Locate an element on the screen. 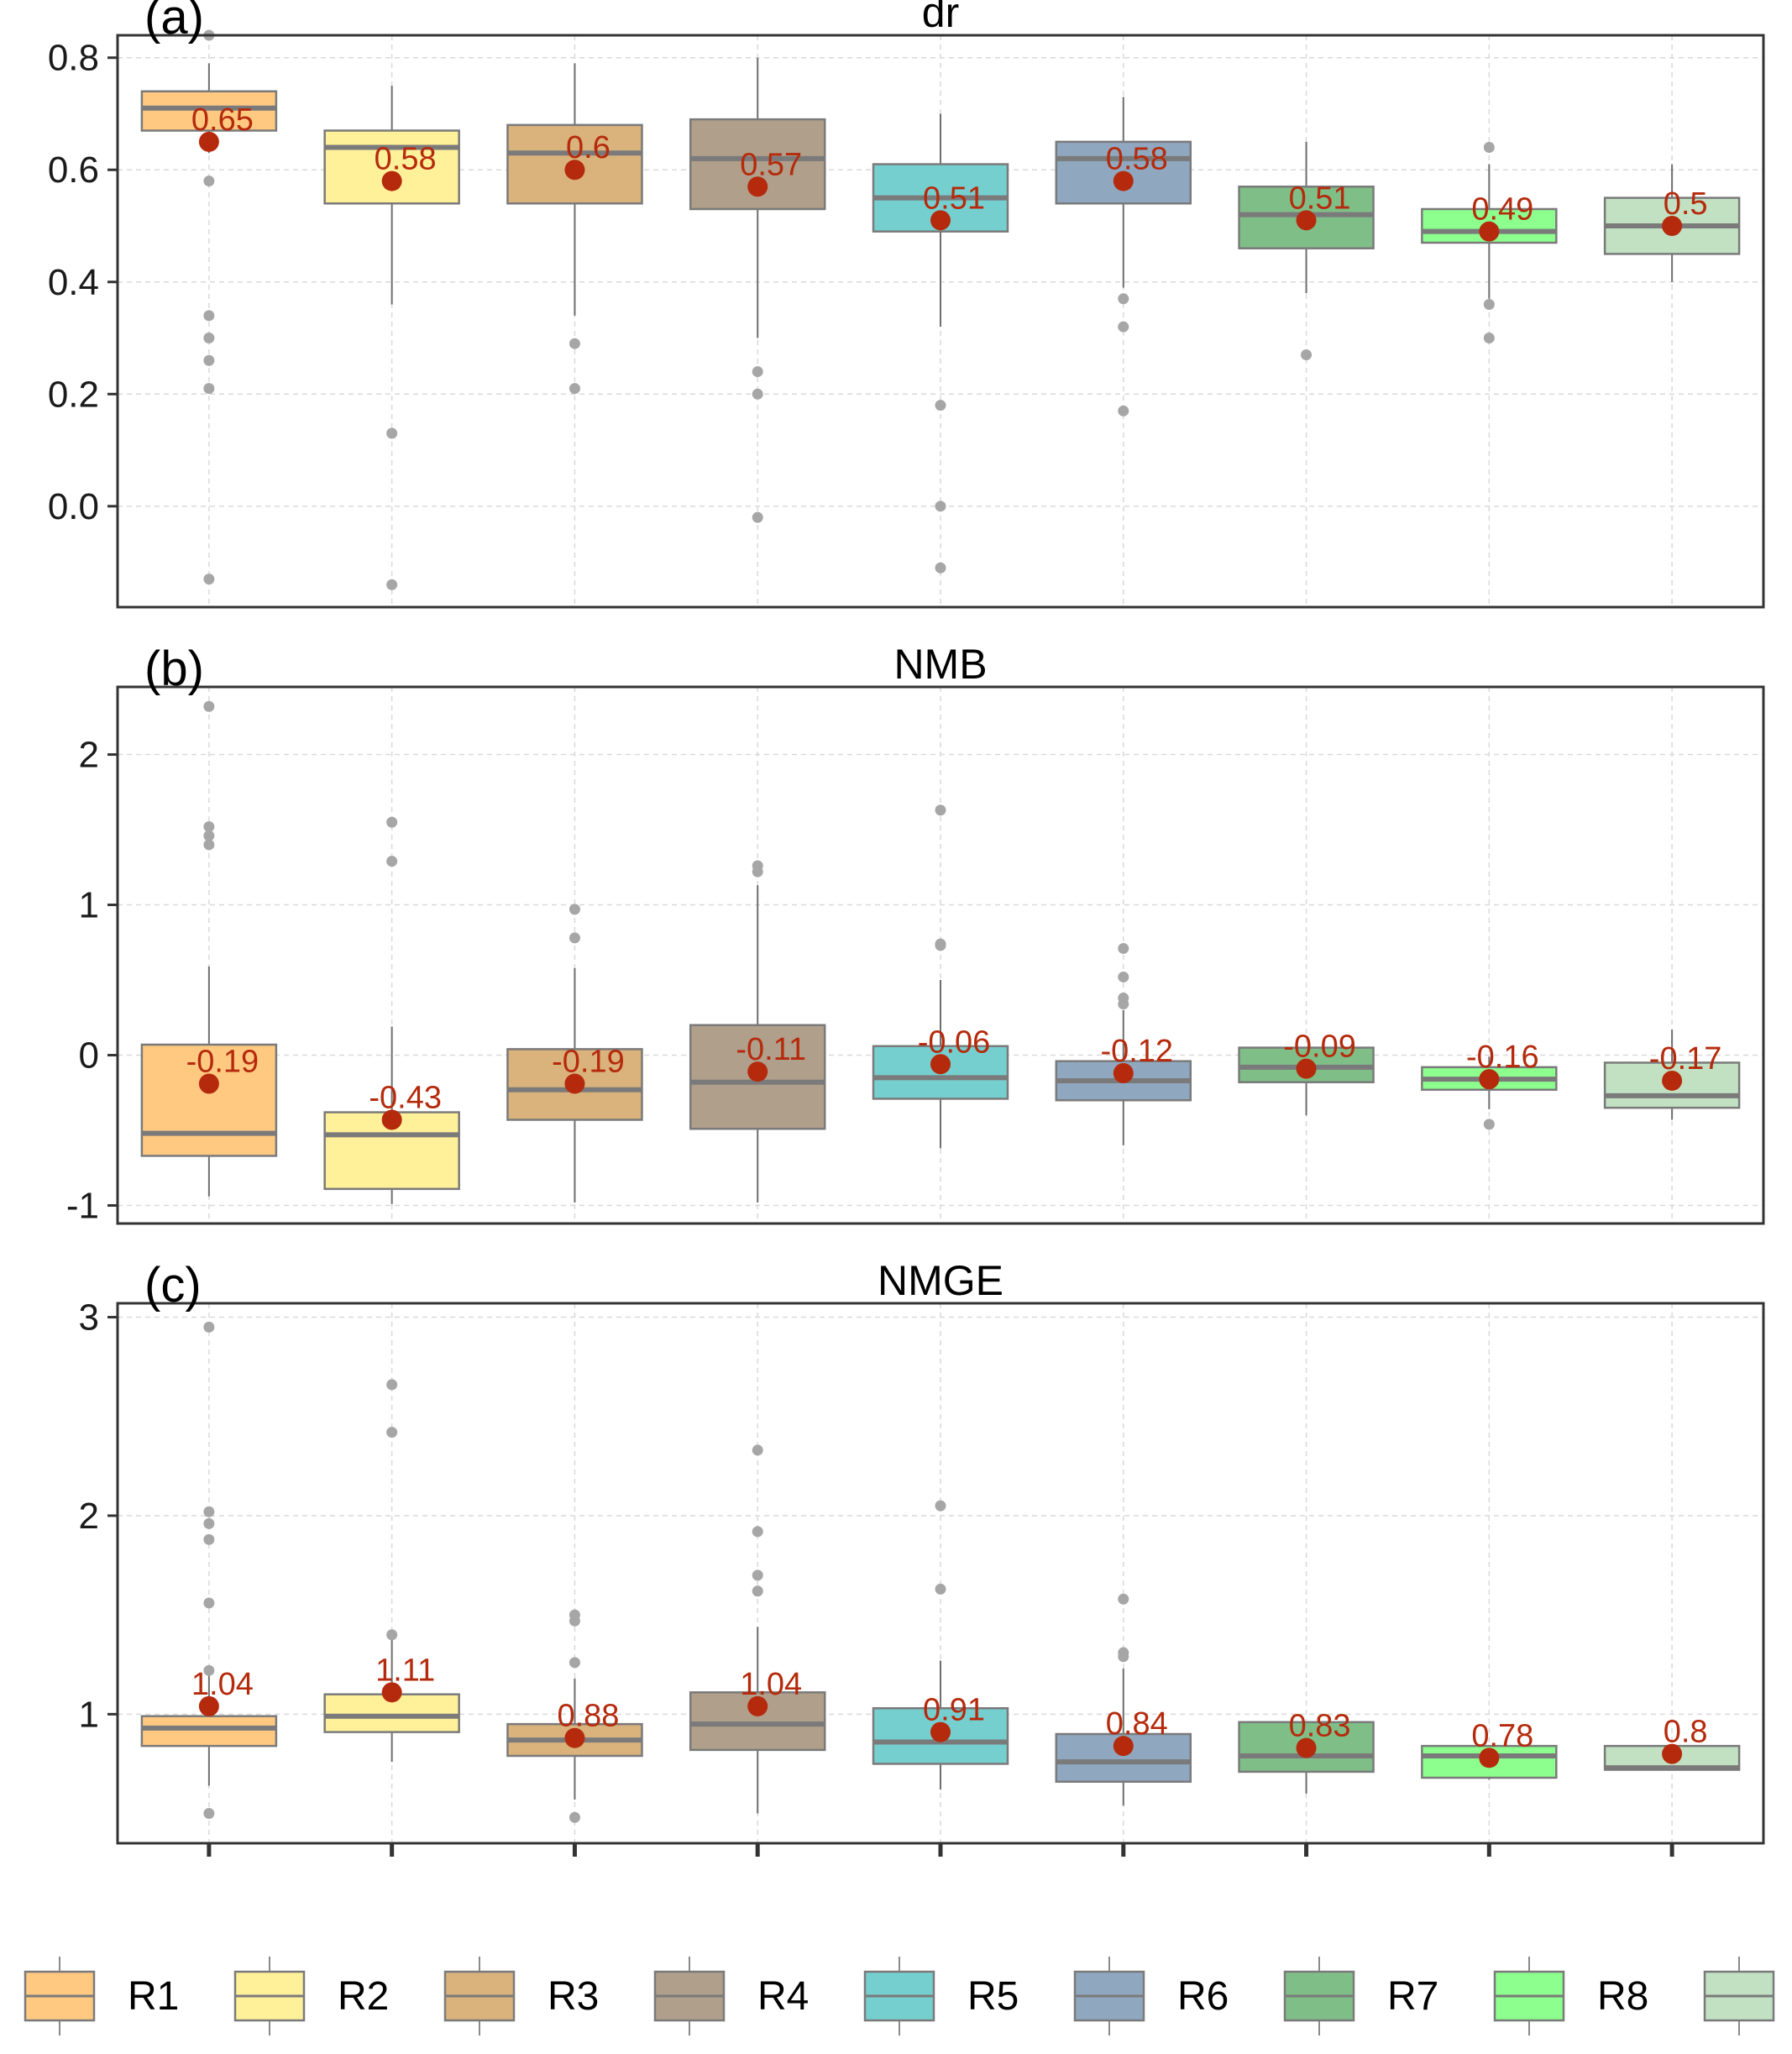 This screenshot has width=1792, height=2054. legend-item-3: R3 is located at coordinates (521, 1996).